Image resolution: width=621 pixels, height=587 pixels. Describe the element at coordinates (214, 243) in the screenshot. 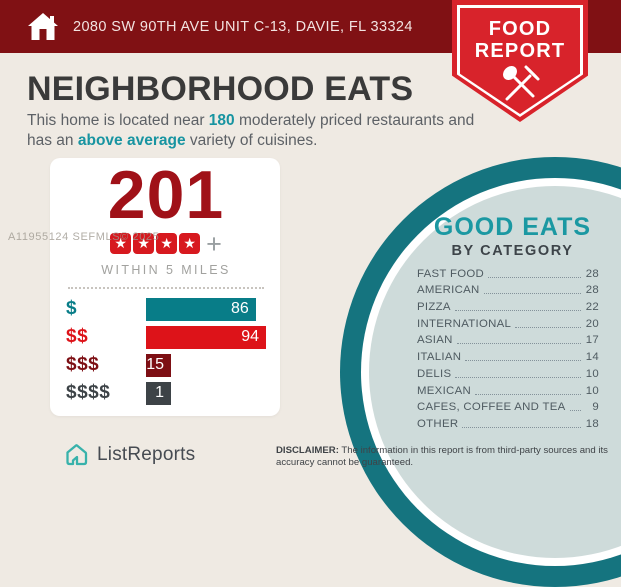

I see `plus-sign: +` at that location.